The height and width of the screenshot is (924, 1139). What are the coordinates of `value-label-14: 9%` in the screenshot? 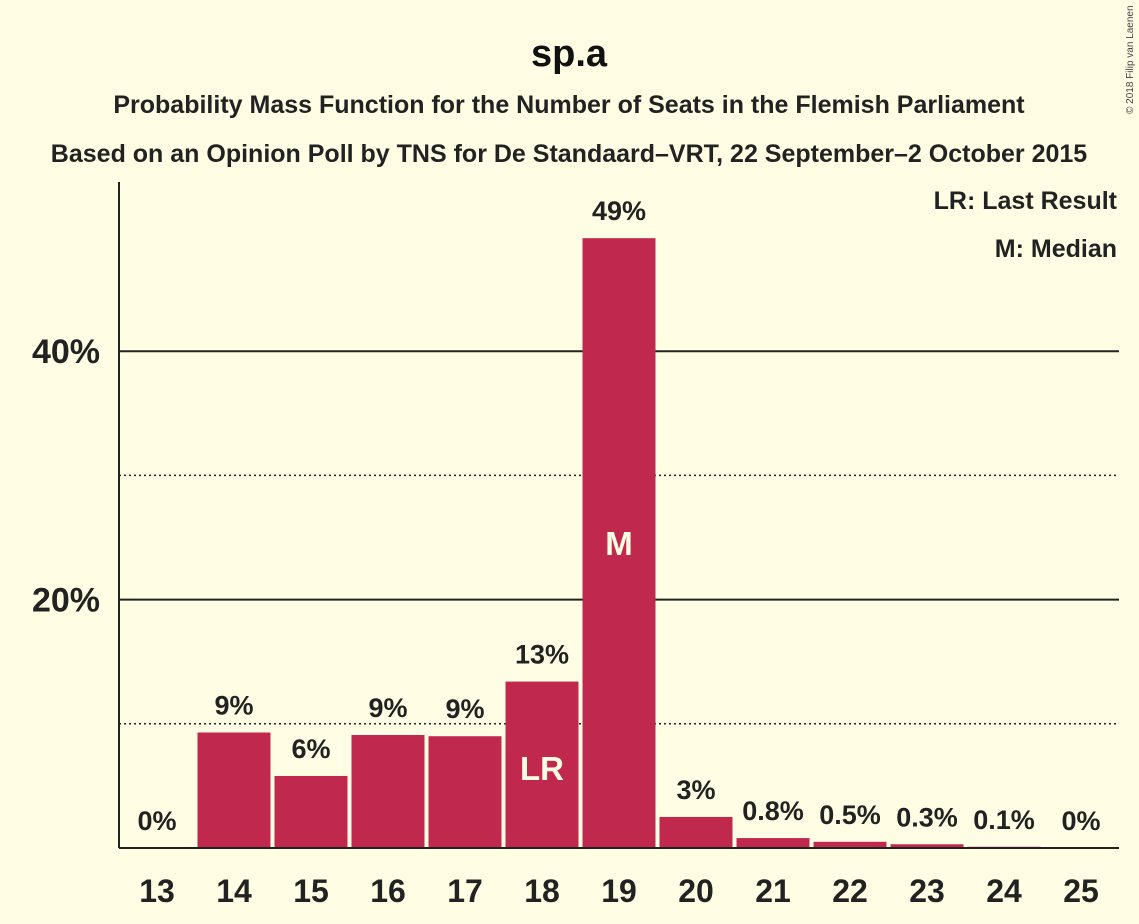 It's located at (233, 705).